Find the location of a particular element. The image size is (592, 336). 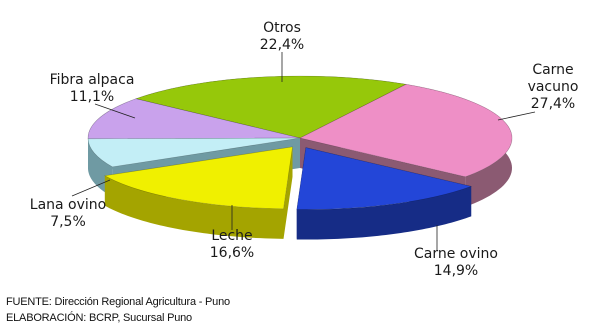

pie-slice-leche is located at coordinates (198, 192).